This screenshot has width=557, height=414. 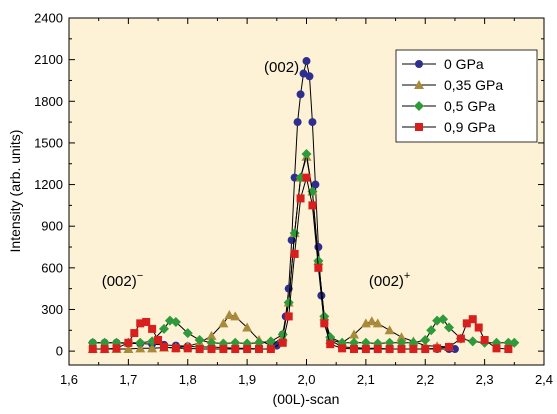 What do you see at coordinates (48, 142) in the screenshot?
I see `y-tick-label: 1500` at bounding box center [48, 142].